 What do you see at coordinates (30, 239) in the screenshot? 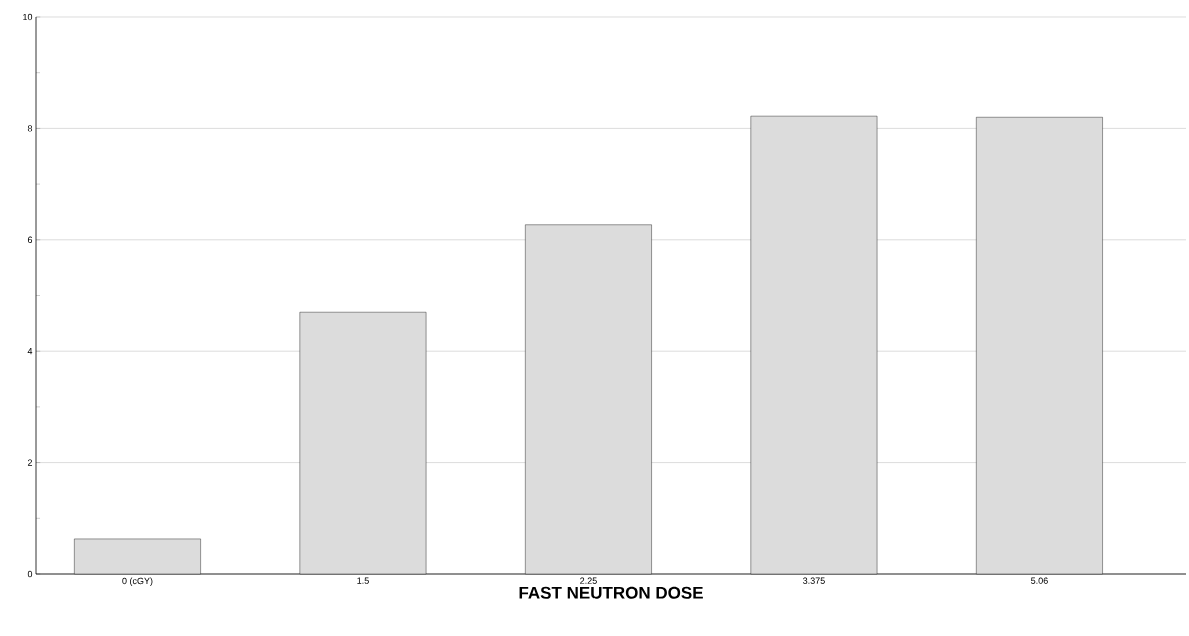
I see `y-tick-label: 6` at bounding box center [30, 239].